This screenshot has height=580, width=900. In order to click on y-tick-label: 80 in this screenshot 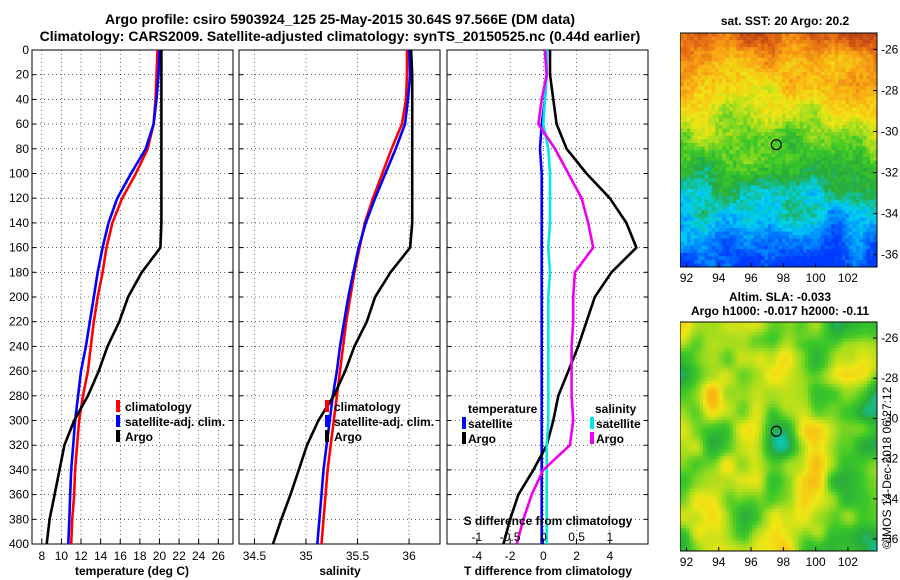, I will do `click(23, 149)`.